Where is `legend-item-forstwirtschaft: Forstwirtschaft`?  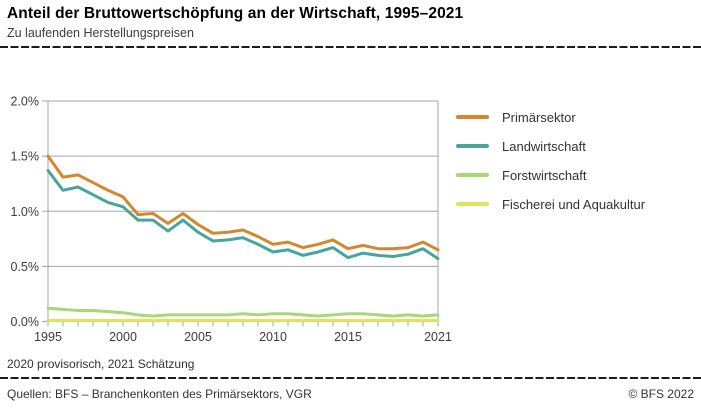 legend-item-forstwirtschaft: Forstwirtschaft is located at coordinates (550, 175).